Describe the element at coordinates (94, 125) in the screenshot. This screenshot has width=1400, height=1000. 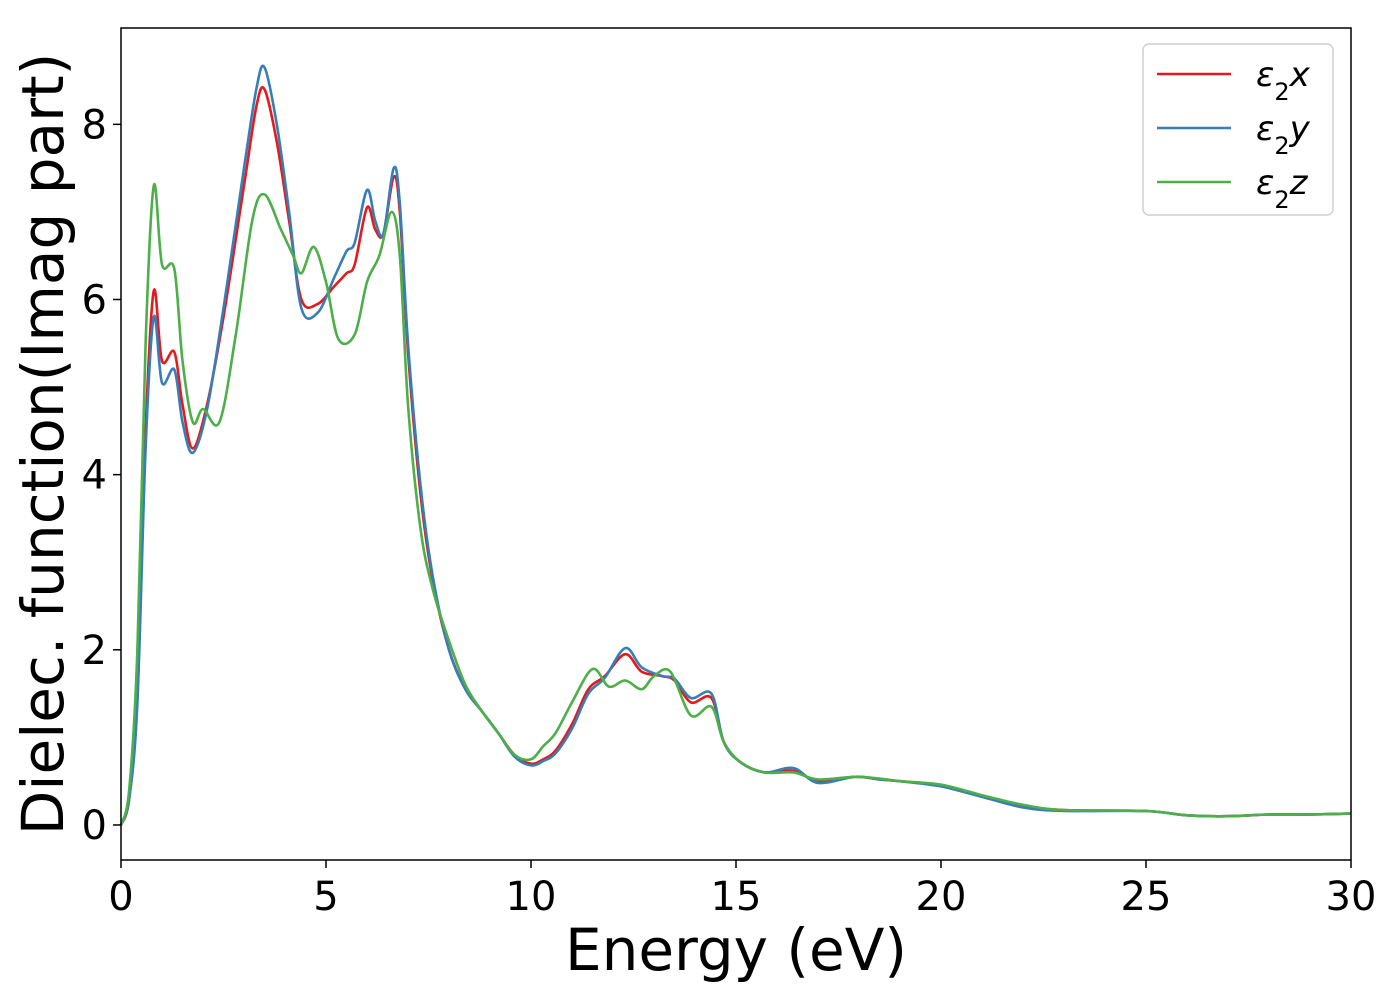
I see `y-tick-label: 8` at that location.